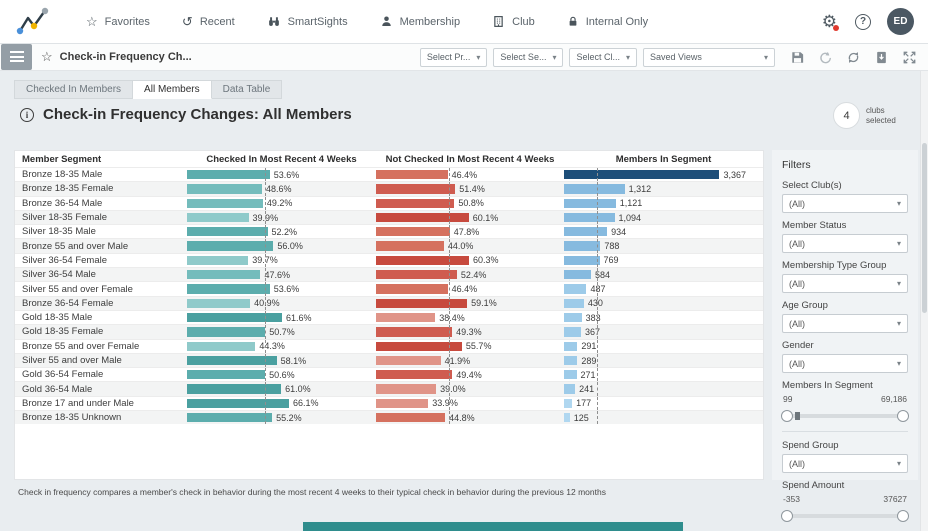 The image size is (928, 531). What do you see at coordinates (470, 189) in the screenshot?
I see `bar-cell: 51.4%` at bounding box center [470, 189].